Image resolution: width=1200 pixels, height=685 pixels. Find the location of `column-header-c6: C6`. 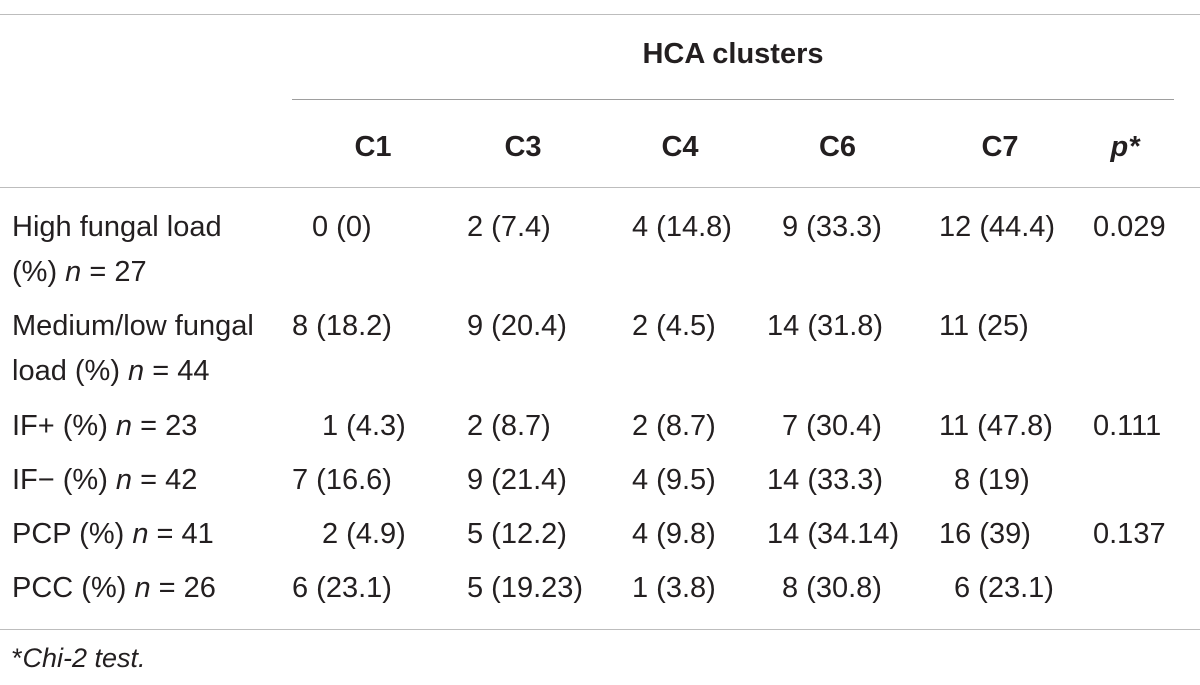

column-header-c6: C6 is located at coordinates (837, 147).